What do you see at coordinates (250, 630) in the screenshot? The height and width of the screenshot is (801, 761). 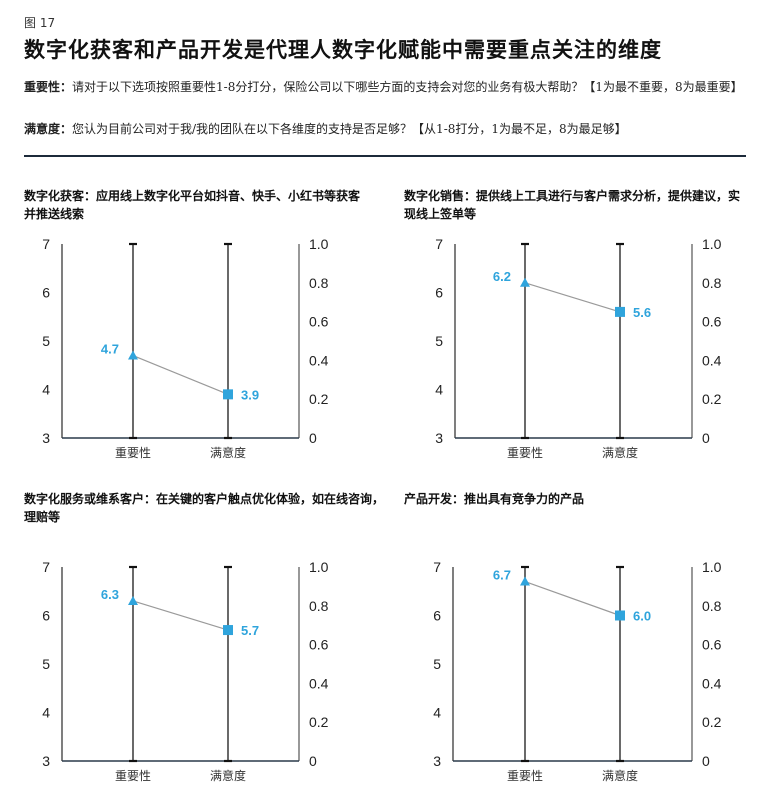 I see `value-label-satisfaction: 5.7` at bounding box center [250, 630].